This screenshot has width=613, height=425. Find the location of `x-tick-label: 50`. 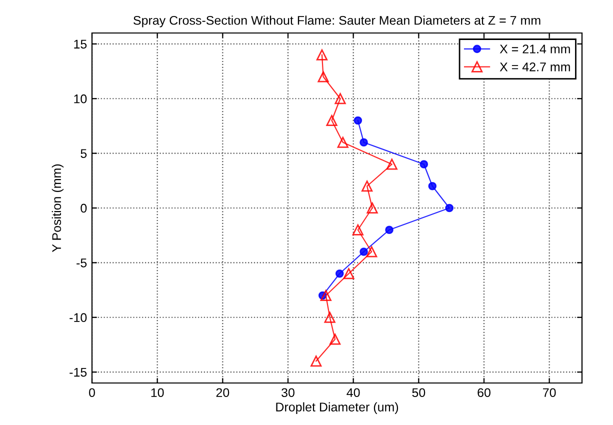

x-tick-label: 50 is located at coordinates (419, 393).